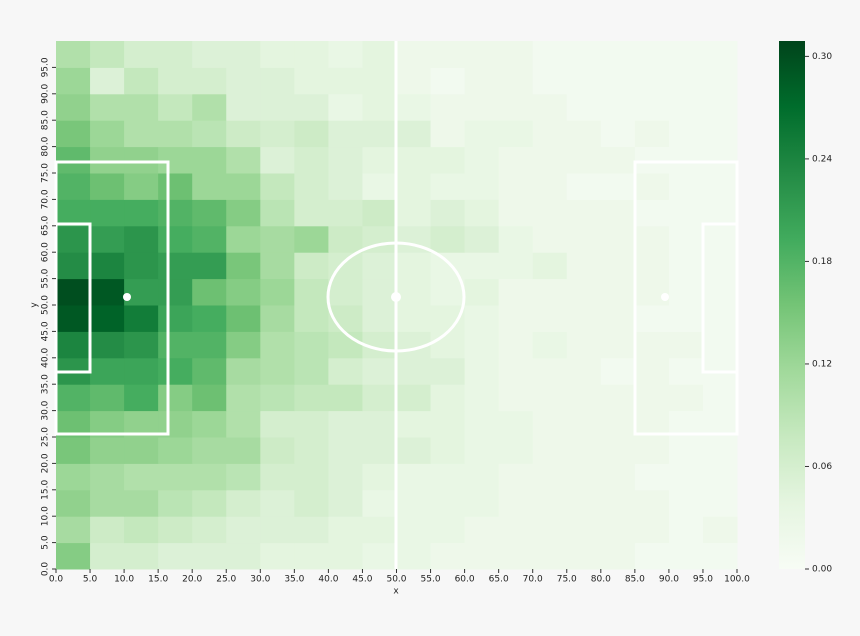 The width and height of the screenshot is (860, 636). What do you see at coordinates (46, 278) in the screenshot?
I see `y-tick-label: 55.0` at bounding box center [46, 278].